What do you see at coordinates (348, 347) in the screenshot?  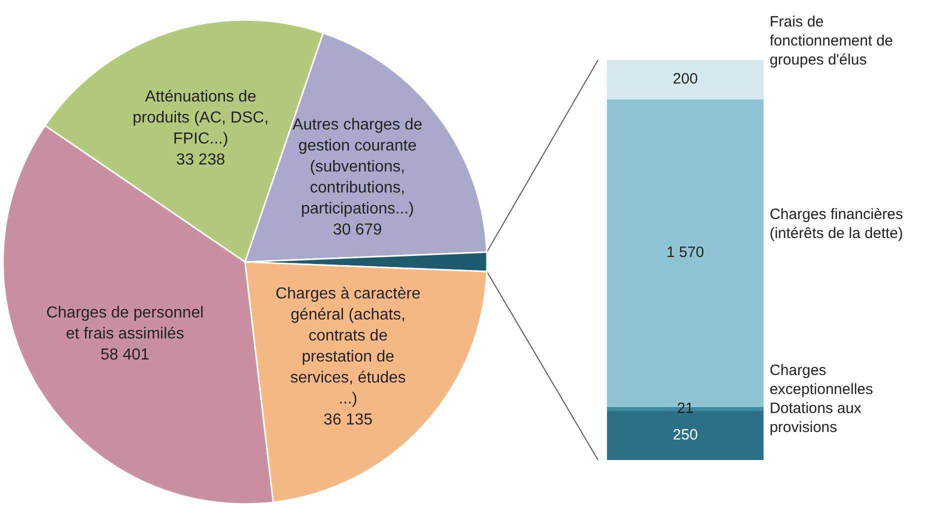 I see `slice-label: Charges à caractère général (achats, contrats de prestation de services, études ...)` at bounding box center [348, 347].